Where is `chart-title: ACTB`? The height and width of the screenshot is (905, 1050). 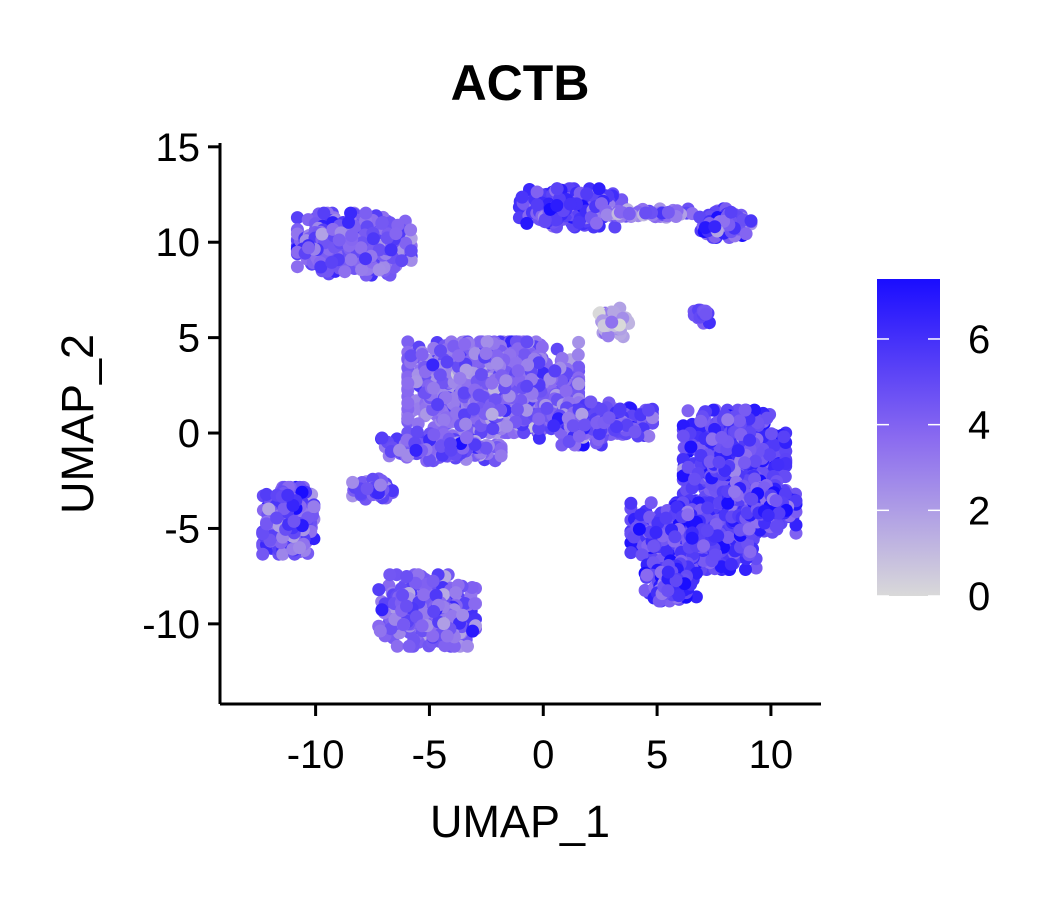 chart-title: ACTB is located at coordinates (520, 83).